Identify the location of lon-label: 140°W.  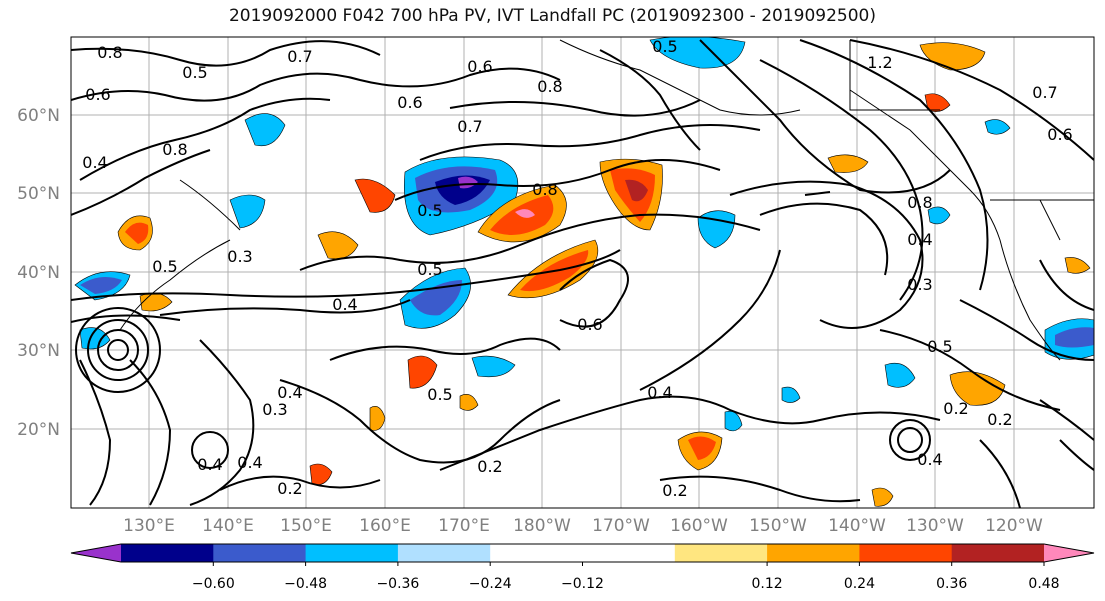
(857, 526).